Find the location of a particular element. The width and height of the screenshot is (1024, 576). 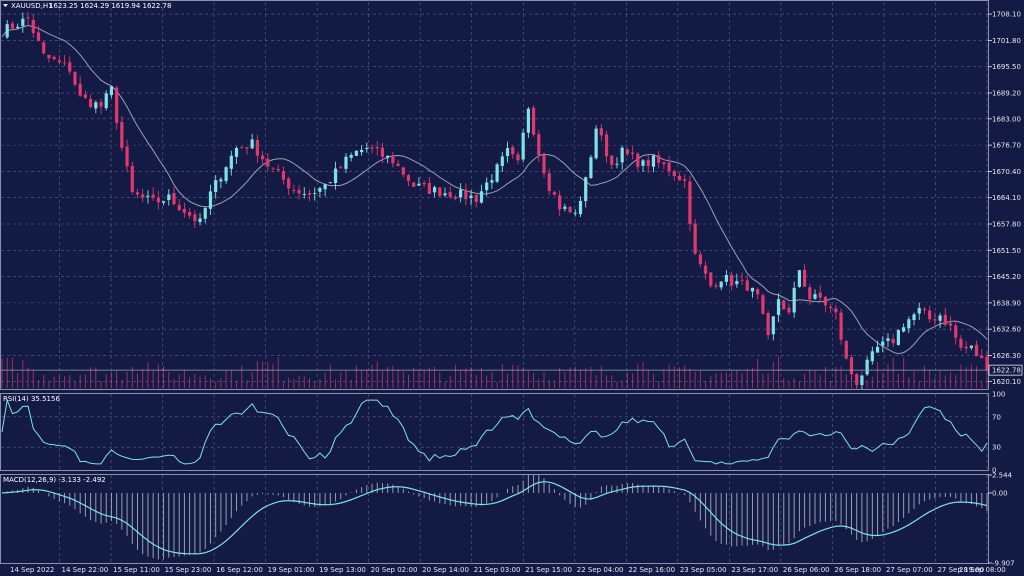

rsi-panel: 100 70 30 0 RSI(14) 35.5156 is located at coordinates (503, 433).